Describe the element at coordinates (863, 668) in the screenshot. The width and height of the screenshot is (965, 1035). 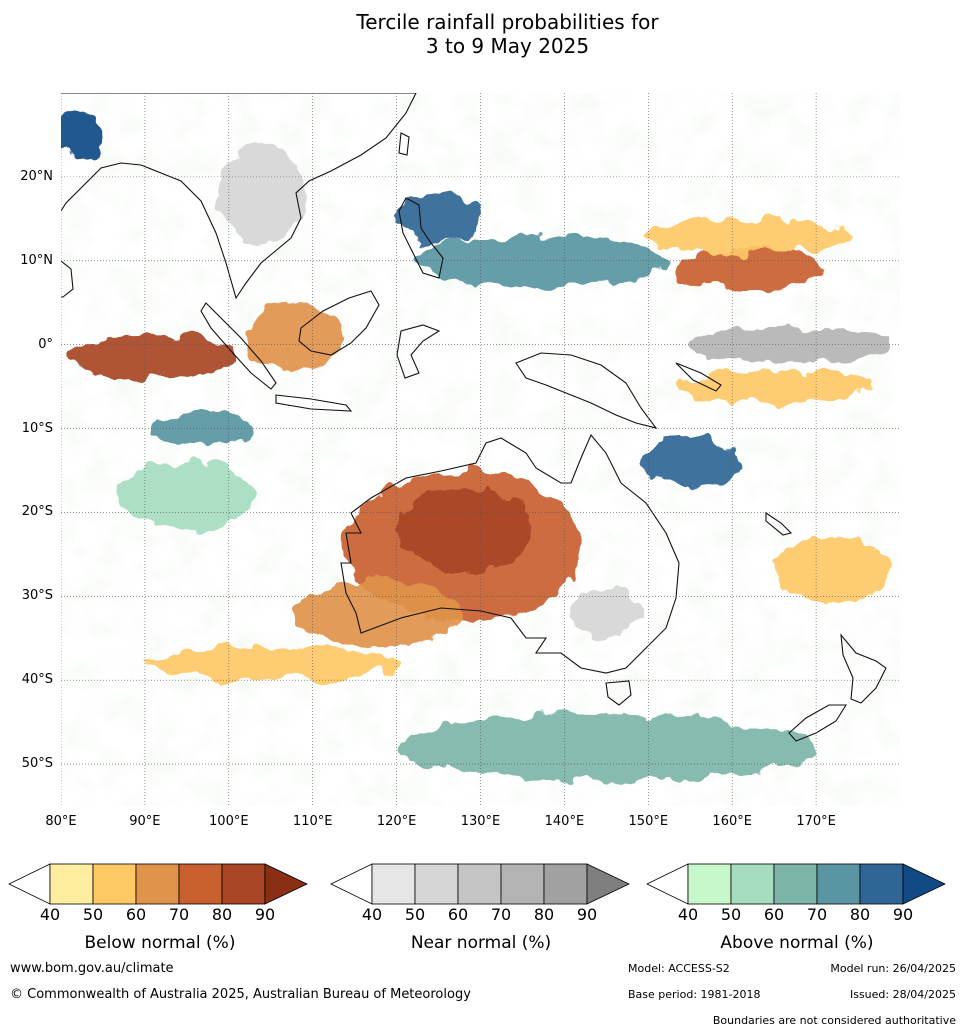
I see `new-zealand-north-coastline` at that location.